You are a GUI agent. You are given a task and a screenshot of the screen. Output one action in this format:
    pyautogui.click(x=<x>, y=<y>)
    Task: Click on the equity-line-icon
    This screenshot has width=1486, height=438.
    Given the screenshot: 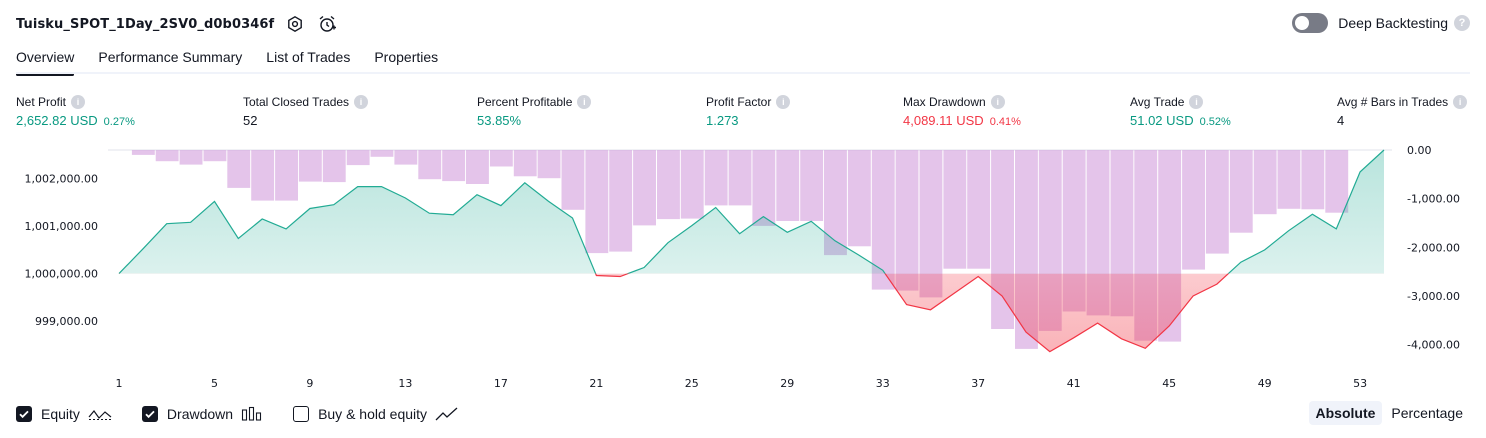 What is the action you would take?
    pyautogui.click(x=100, y=414)
    